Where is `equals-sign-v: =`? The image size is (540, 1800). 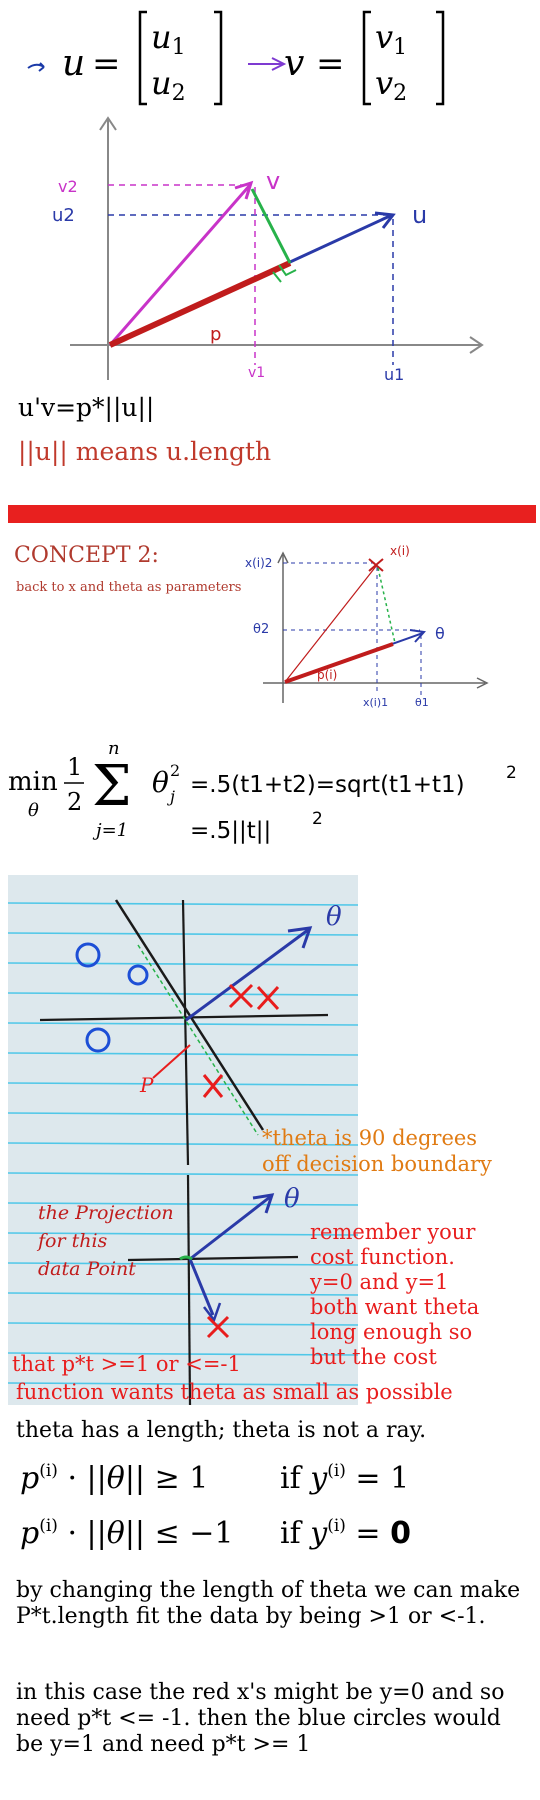 equals-sign-v: = is located at coordinates (330, 64).